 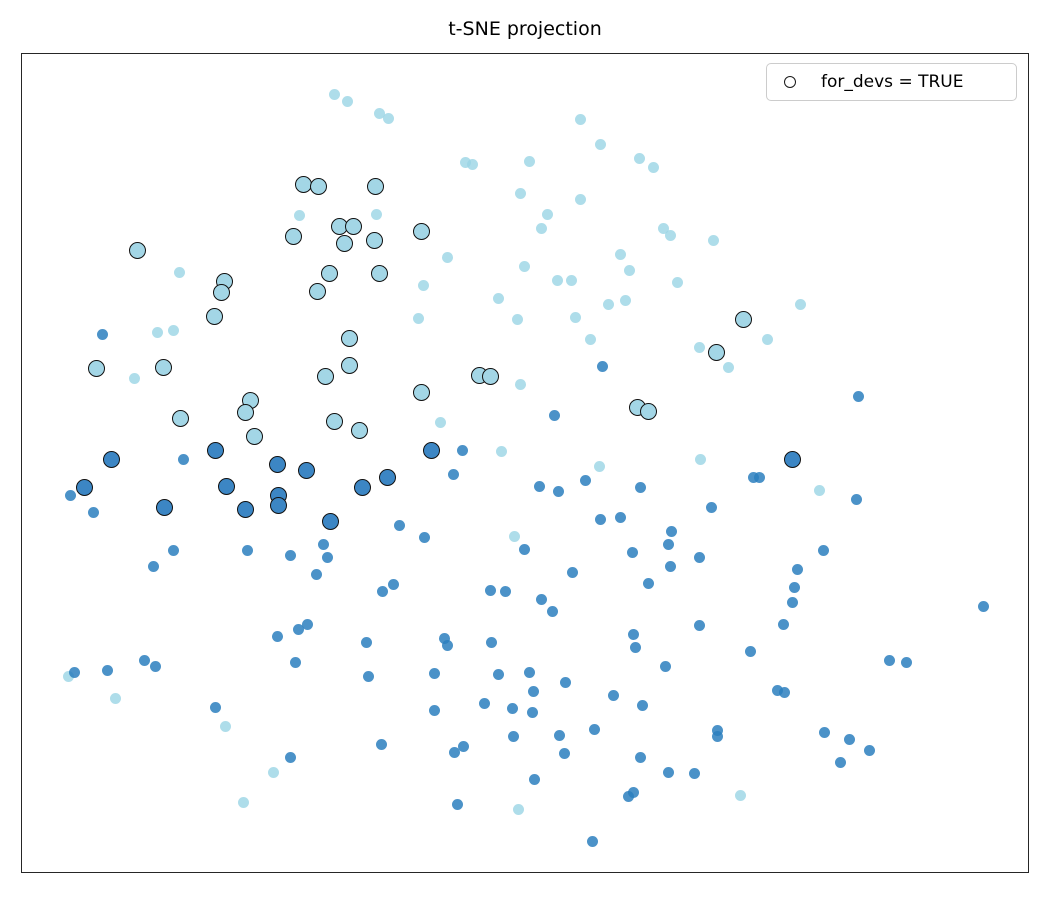 What do you see at coordinates (790, 82) in the screenshot?
I see `open-circle-icon` at bounding box center [790, 82].